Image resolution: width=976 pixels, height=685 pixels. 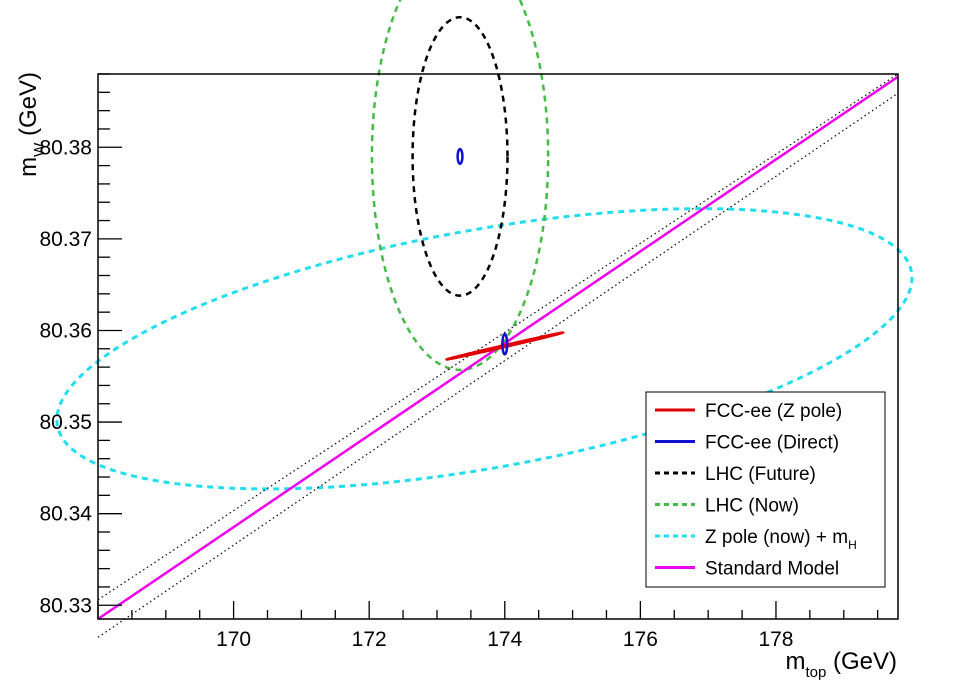 I want to click on legend-label: Z pole (now) + mH, so click(x=781, y=539).